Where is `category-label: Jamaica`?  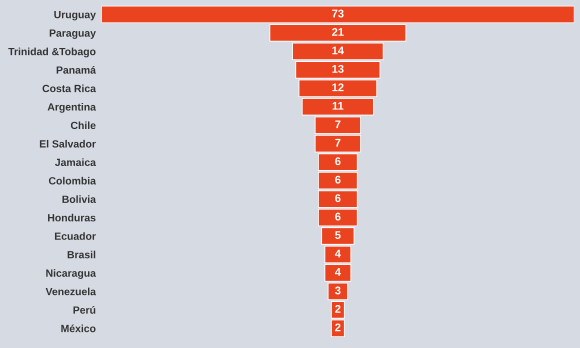 category-label: Jamaica is located at coordinates (75, 162).